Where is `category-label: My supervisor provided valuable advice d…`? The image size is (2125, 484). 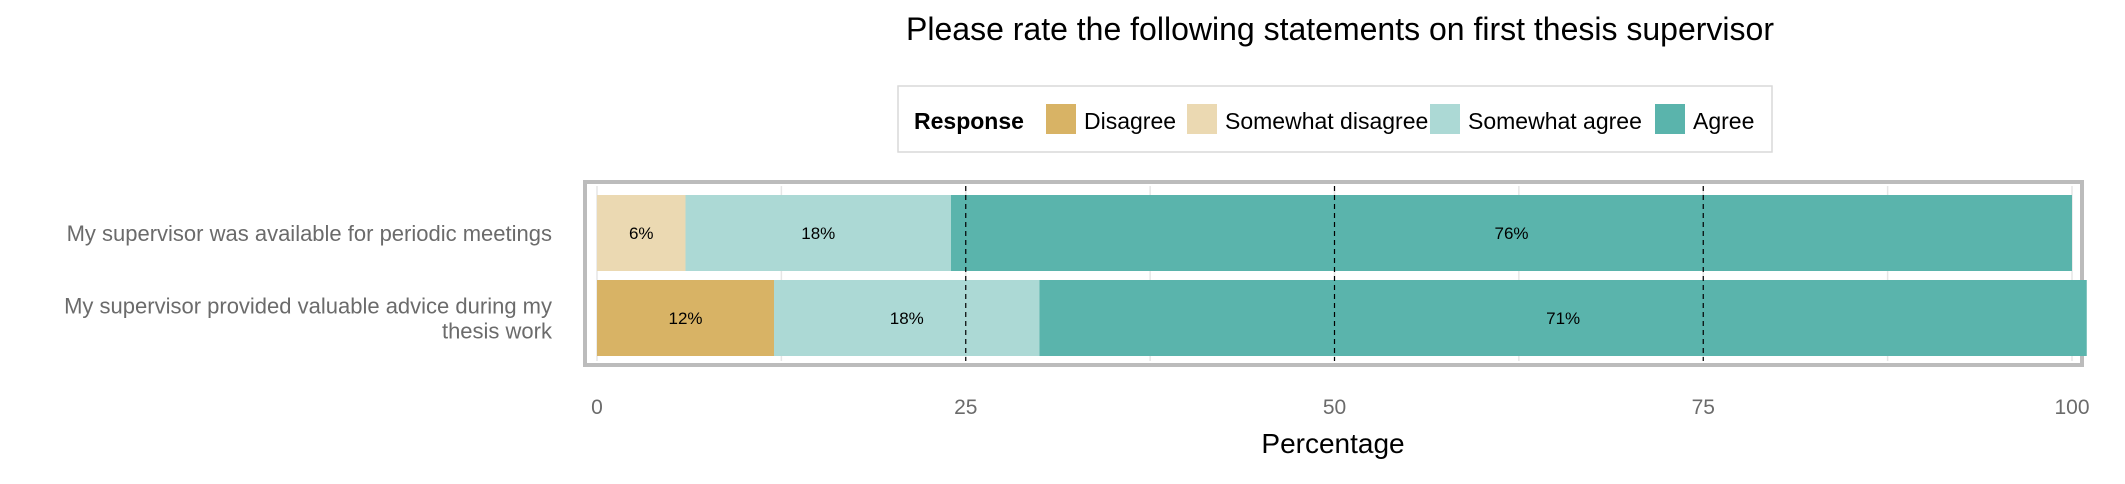 category-label: My supervisor provided valuable advice d… is located at coordinates (308, 306).